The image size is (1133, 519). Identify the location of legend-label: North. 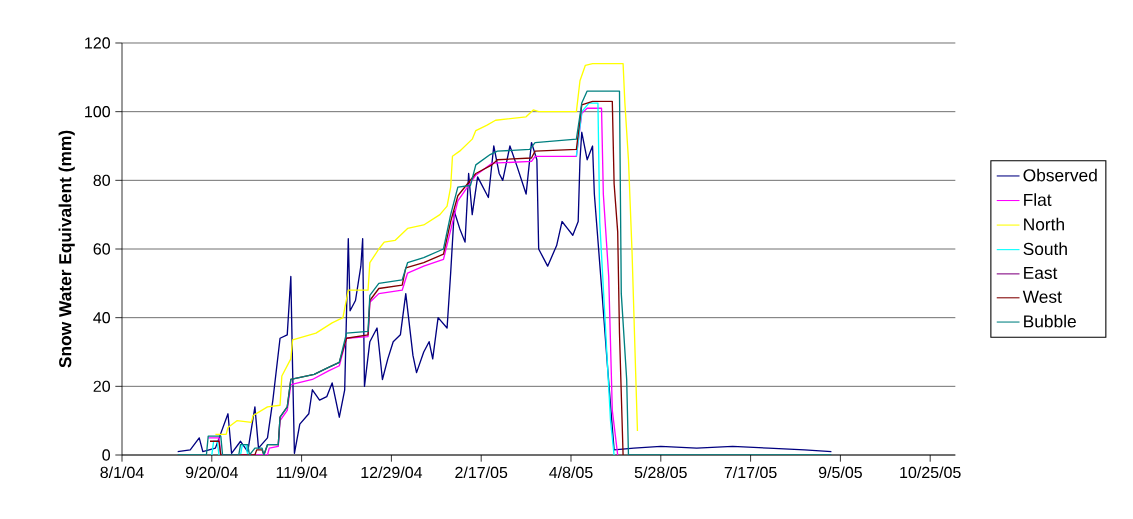
(1044, 224).